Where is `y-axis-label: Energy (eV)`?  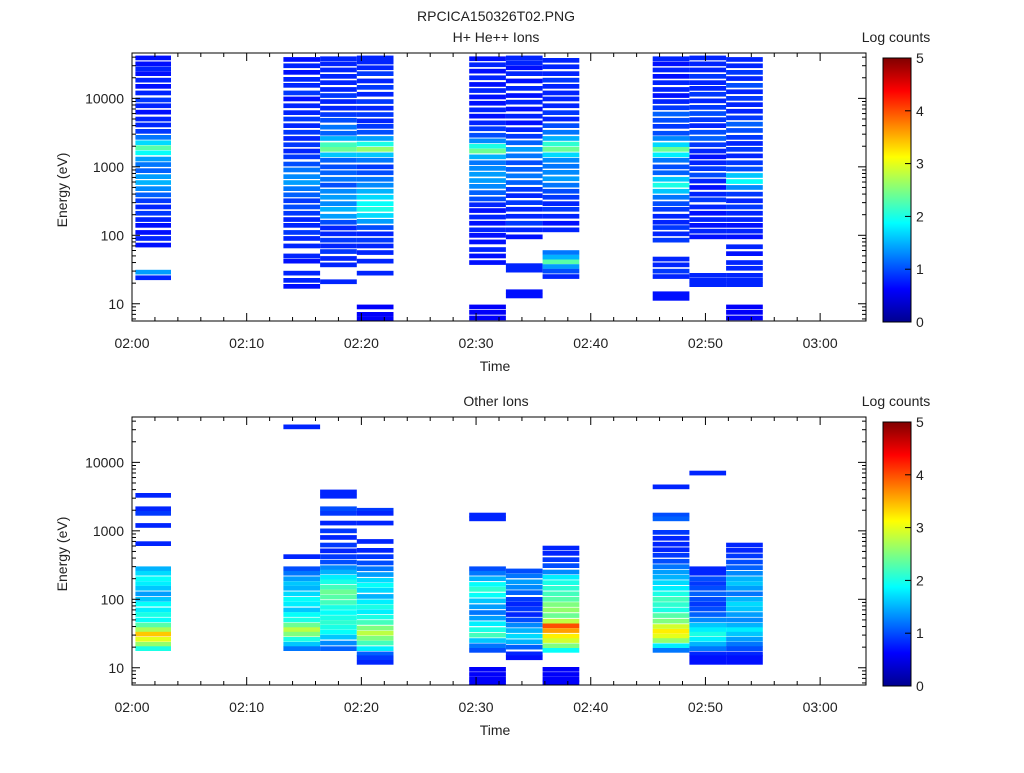 y-axis-label: Energy (eV) is located at coordinates (62, 190).